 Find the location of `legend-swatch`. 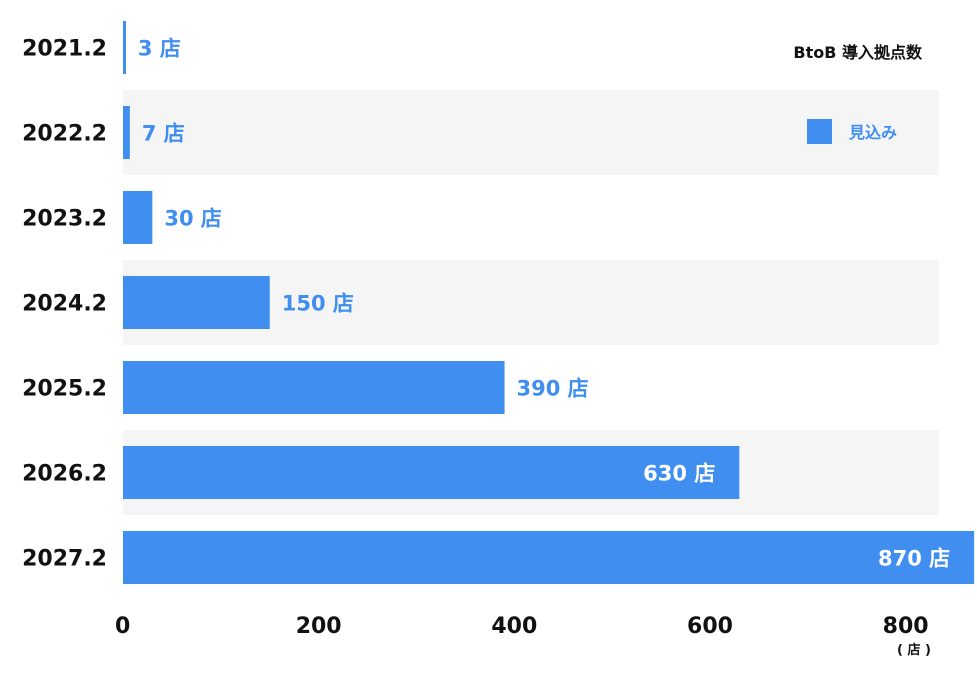

legend-swatch is located at coordinates (819, 131).